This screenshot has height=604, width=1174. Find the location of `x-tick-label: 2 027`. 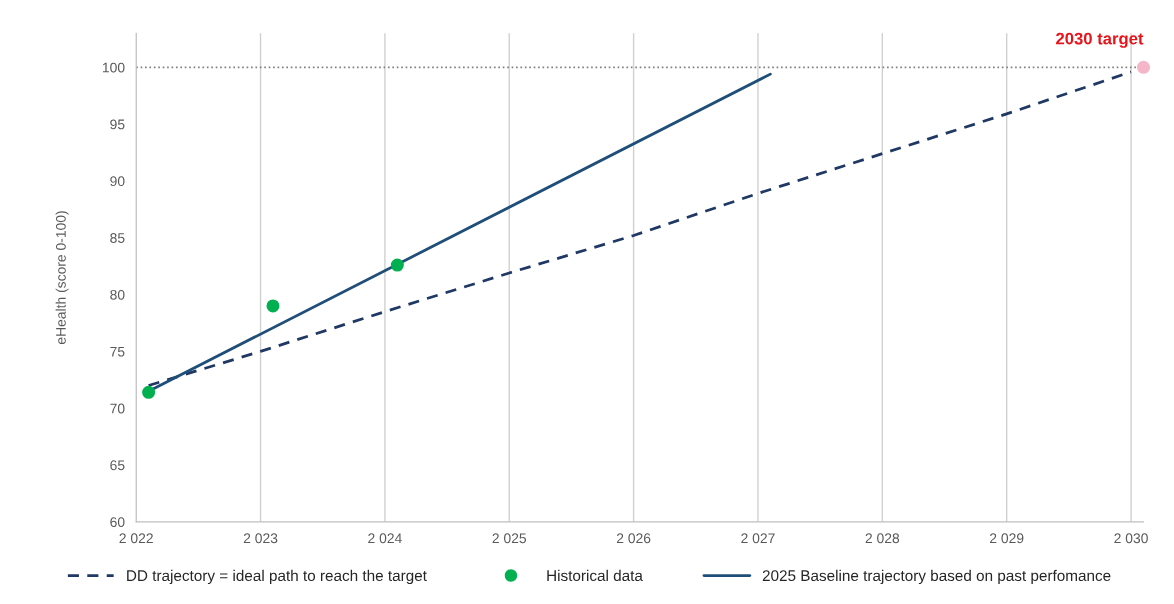

x-tick-label: 2 027 is located at coordinates (758, 538).